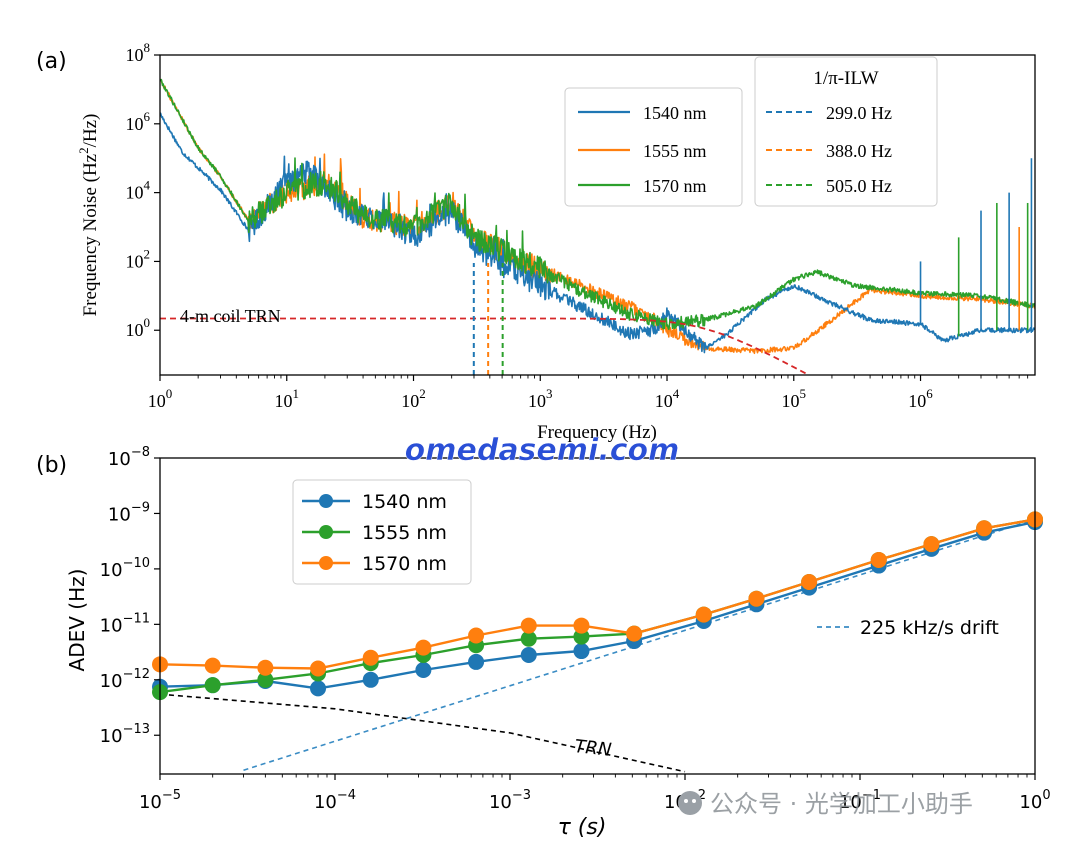 This screenshot has height=848, width=1080. I want to click on b-xtick-label-0: 10⁻⁵, so click(160, 800).